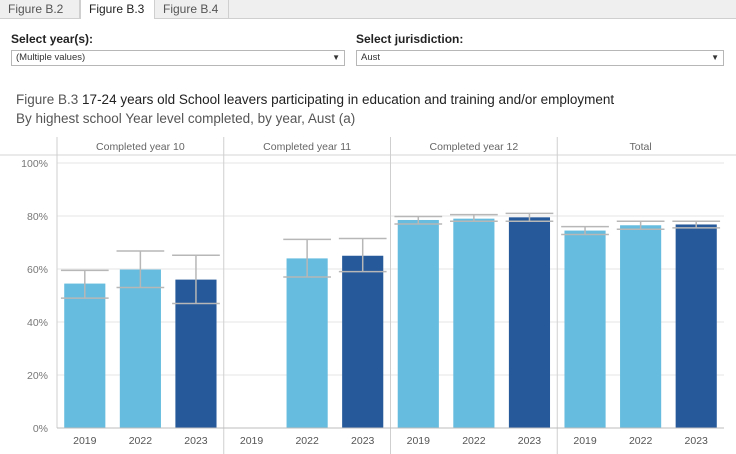 The height and width of the screenshot is (454, 736). I want to click on y-tick-label: 80%, so click(37, 217).